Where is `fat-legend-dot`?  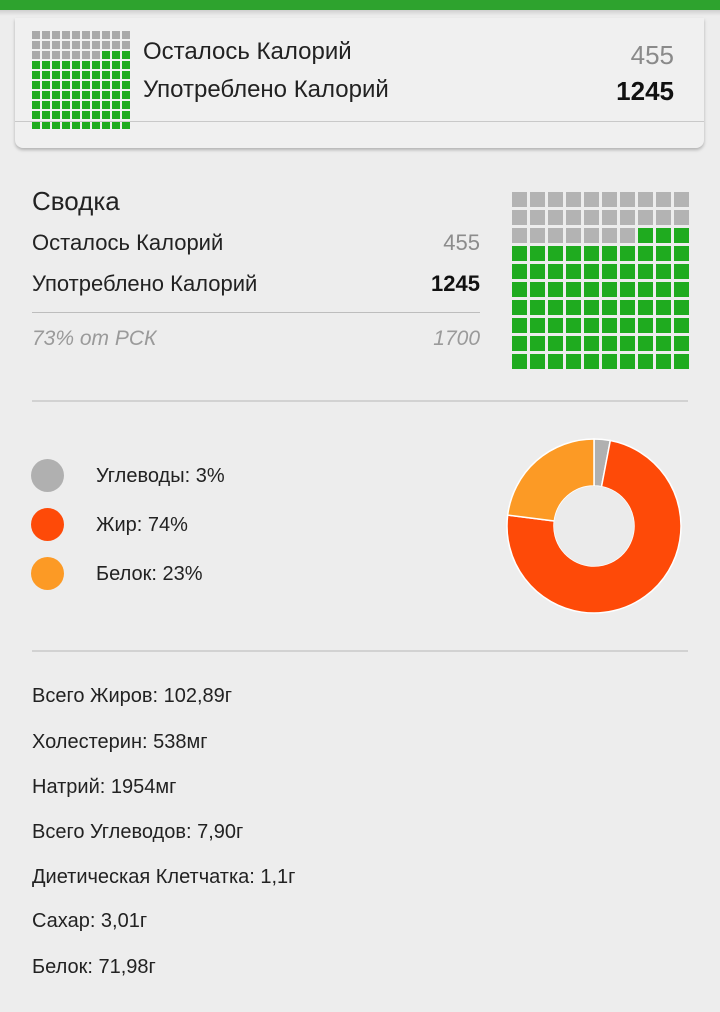
fat-legend-dot is located at coordinates (47, 524).